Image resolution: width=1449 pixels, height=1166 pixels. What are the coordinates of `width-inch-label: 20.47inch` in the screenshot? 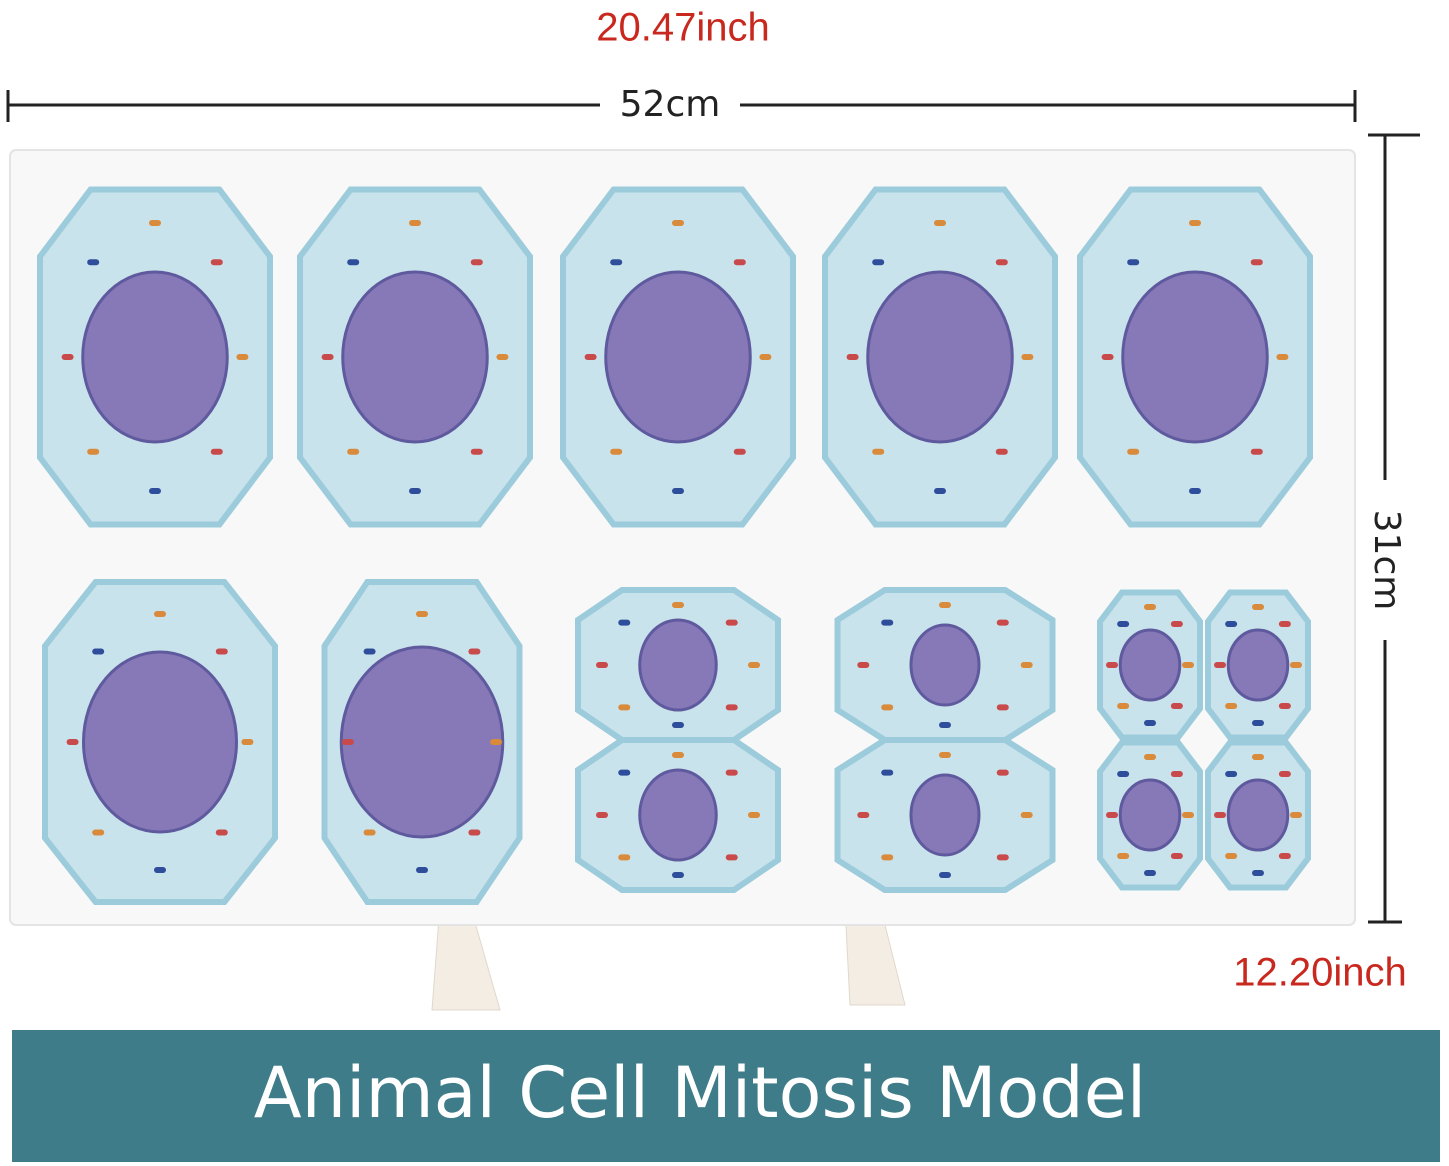 It's located at (682, 28).